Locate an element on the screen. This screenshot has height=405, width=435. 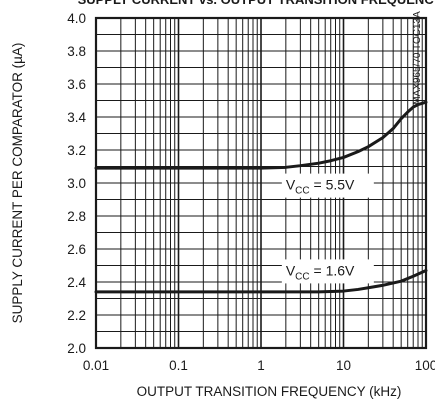
x-tick-label: 0.01 is located at coordinates (96, 365).